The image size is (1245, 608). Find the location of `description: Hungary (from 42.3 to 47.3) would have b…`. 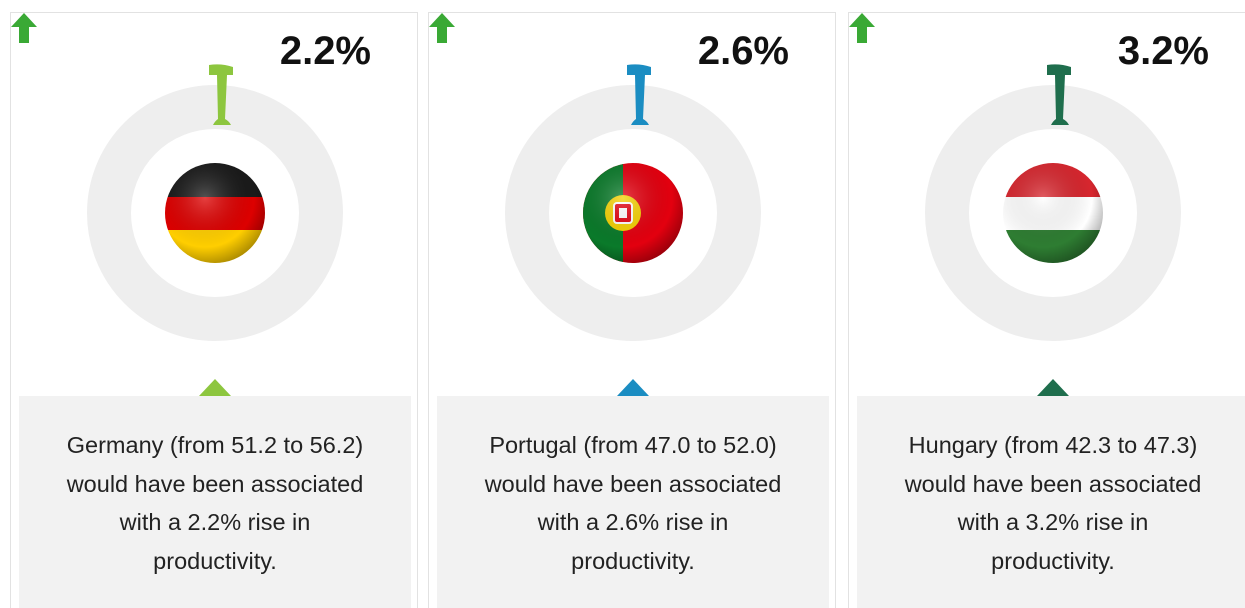

description: Hungary (from 42.3 to 47.3) would have b… is located at coordinates (1051, 502).